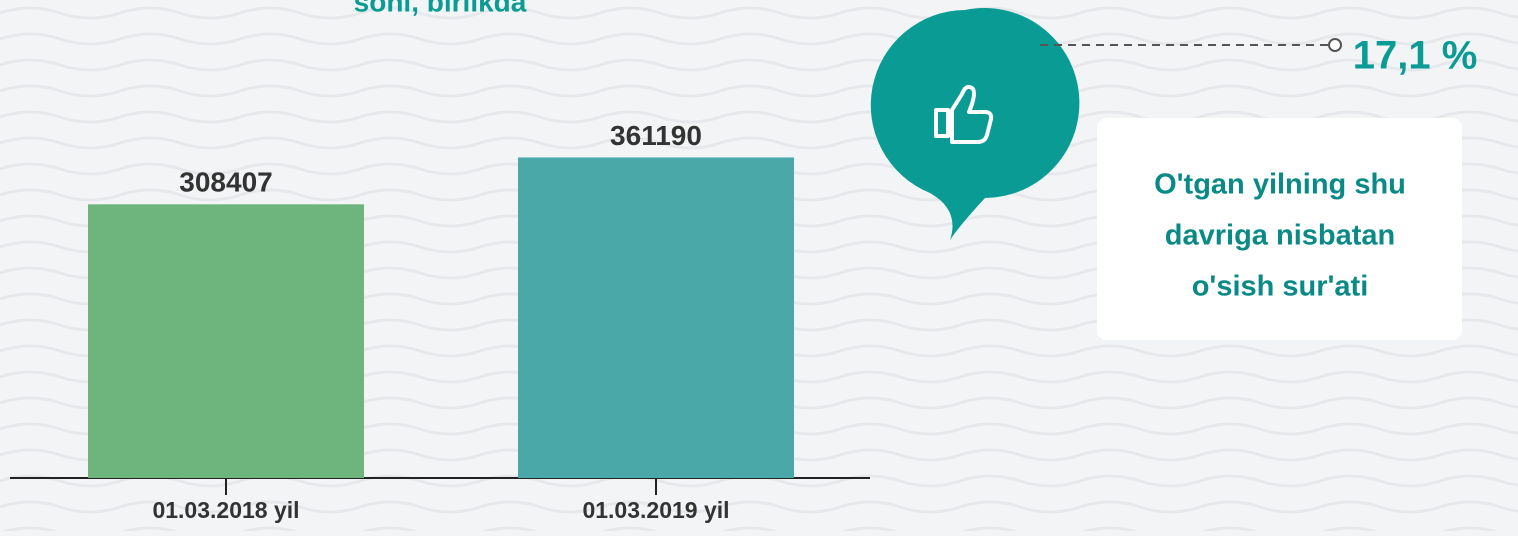 The height and width of the screenshot is (536, 1518). I want to click on value-label: 308407, so click(225, 182).